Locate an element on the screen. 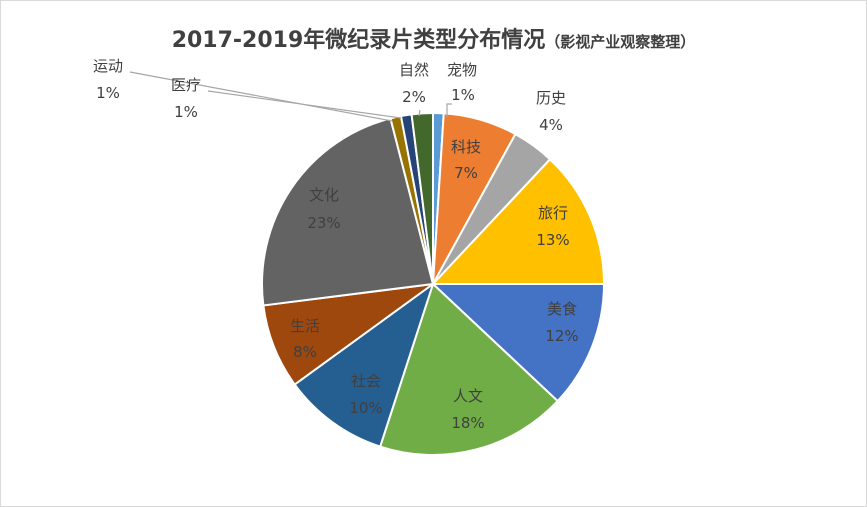 The image size is (867, 507). slice-percent-medical: 1% is located at coordinates (186, 112).